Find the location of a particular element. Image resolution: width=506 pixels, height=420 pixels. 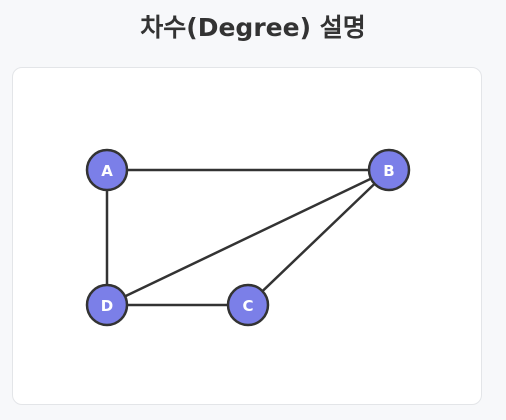

node-label-a: A is located at coordinates (107, 171).